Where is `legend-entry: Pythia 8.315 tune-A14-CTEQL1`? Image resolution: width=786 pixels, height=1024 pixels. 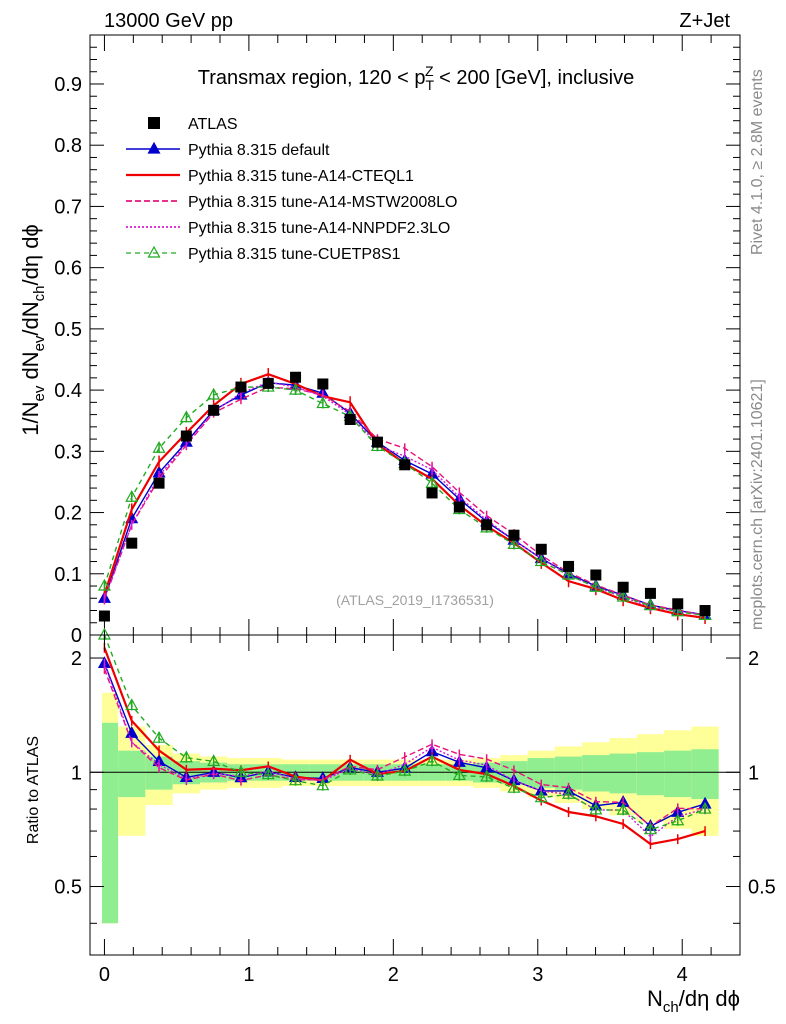 legend-entry: Pythia 8.315 tune-A14-CTEQL1 is located at coordinates (301, 176).